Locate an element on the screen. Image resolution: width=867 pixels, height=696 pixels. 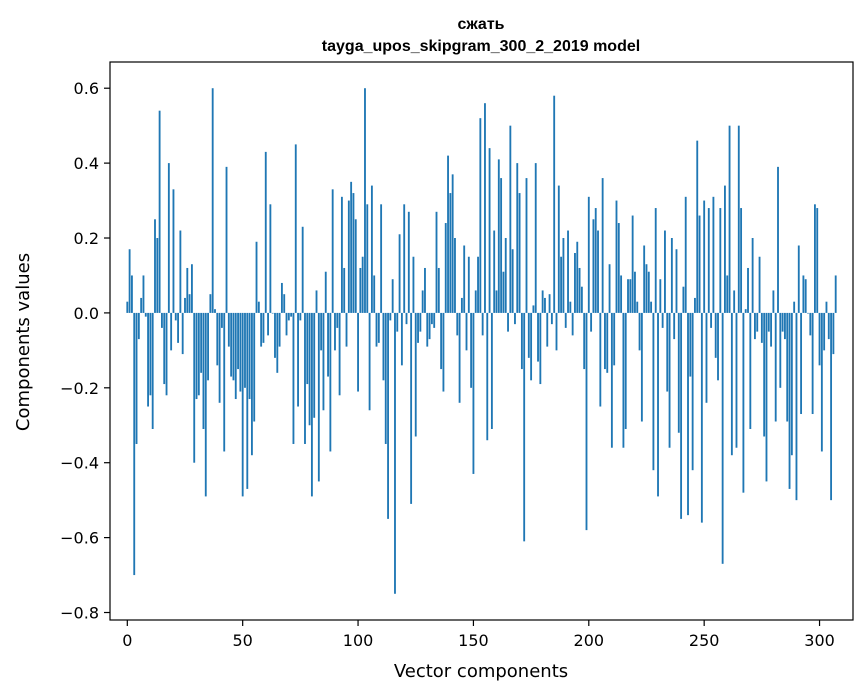
y-tick-label: −0.8 is located at coordinates (79, 613).